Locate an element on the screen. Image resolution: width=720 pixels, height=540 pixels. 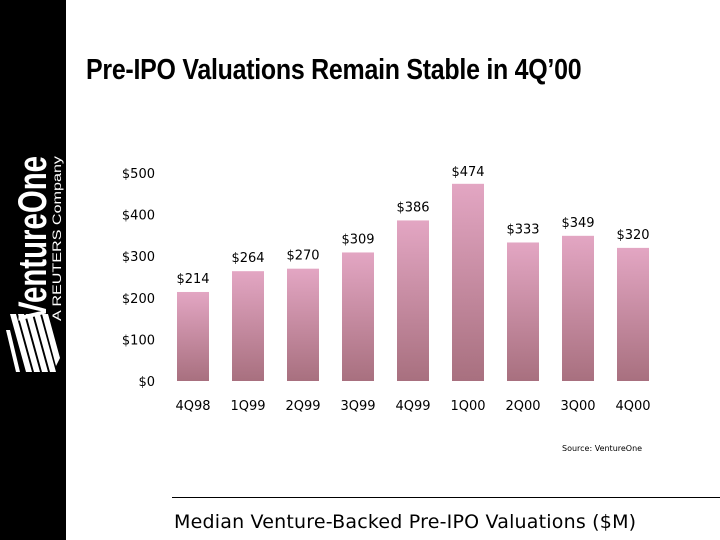
x-tick-label: 4Q00 is located at coordinates (632, 406).